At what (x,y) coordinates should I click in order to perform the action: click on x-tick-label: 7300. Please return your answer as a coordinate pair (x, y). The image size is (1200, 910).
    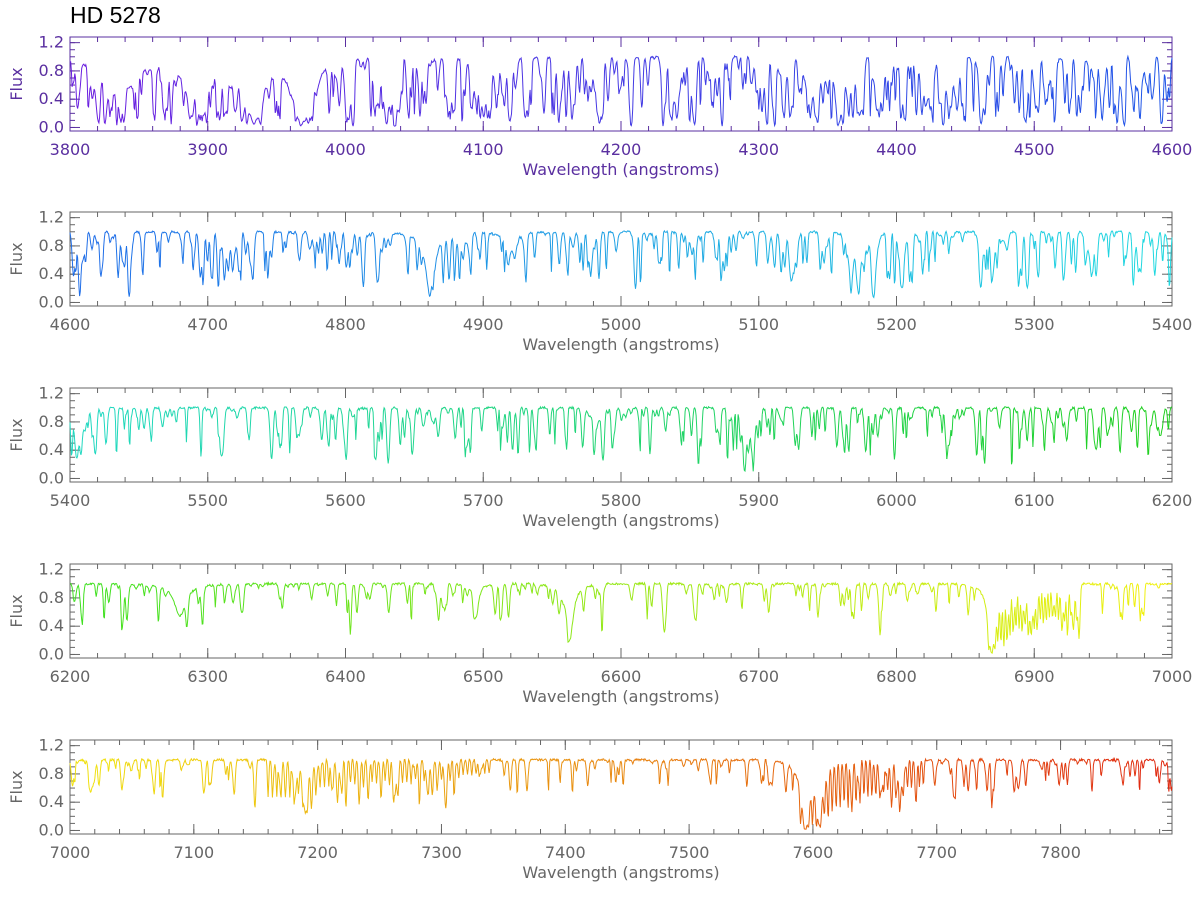
    Looking at the image, I should click on (441, 852).